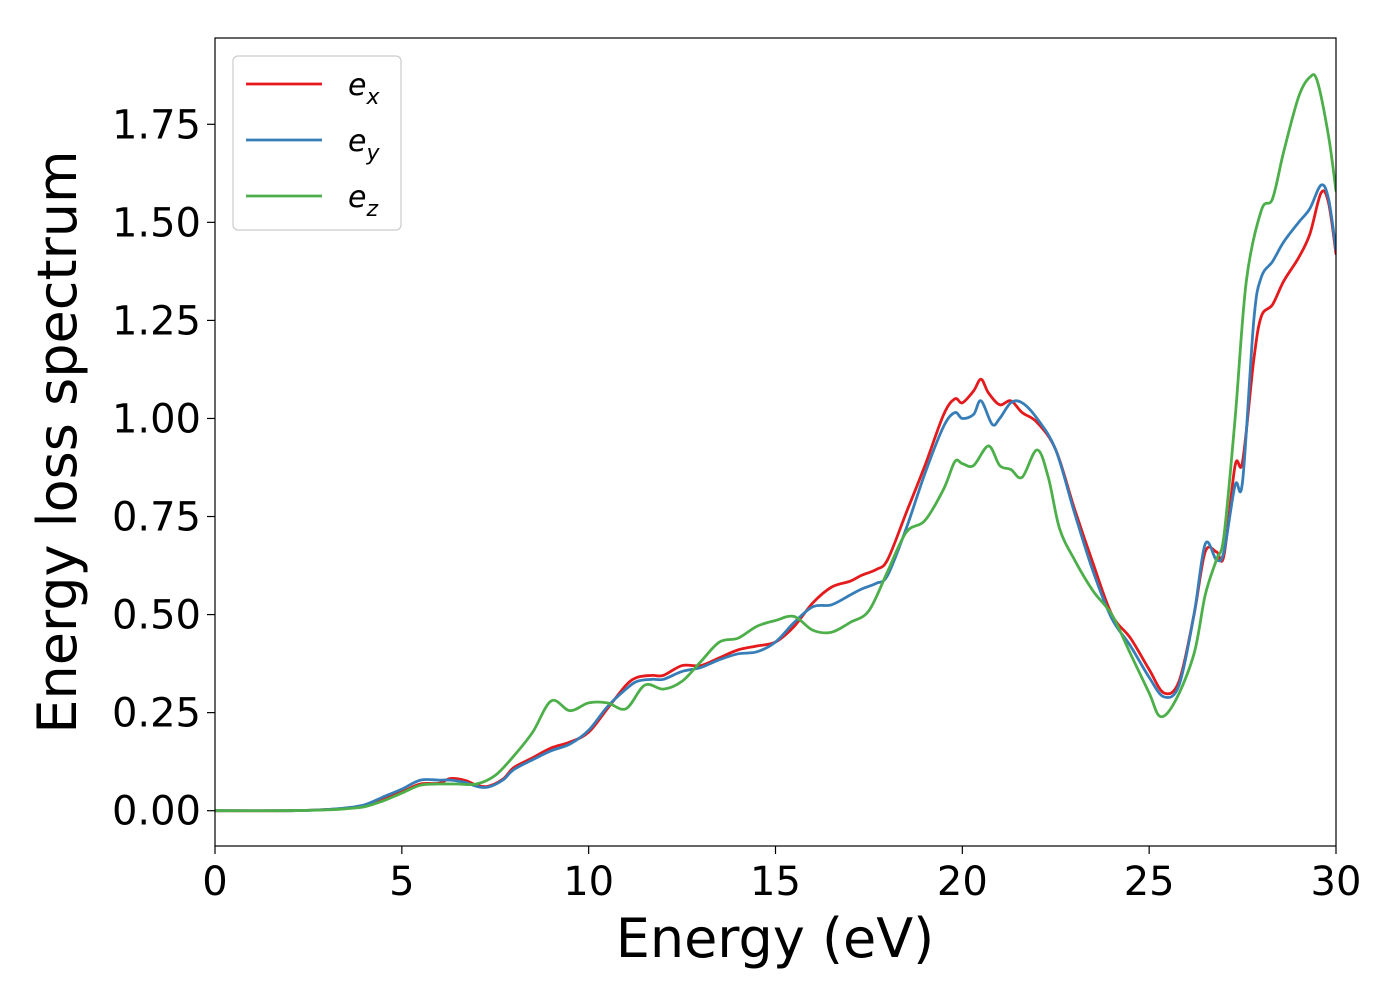 This screenshot has height=1000, width=1400. I want to click on x-tick-label: 15, so click(775, 882).